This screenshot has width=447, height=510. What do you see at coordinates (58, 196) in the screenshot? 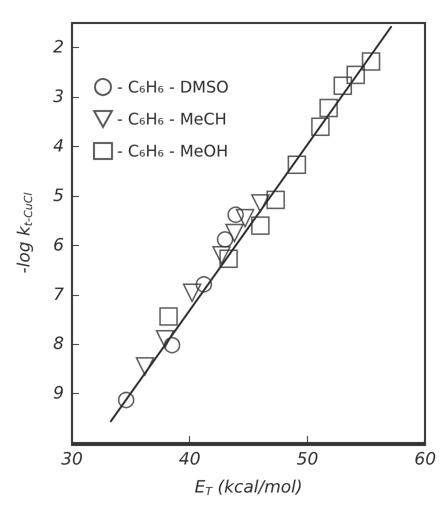
I see `y-tick-label: 5` at bounding box center [58, 196].